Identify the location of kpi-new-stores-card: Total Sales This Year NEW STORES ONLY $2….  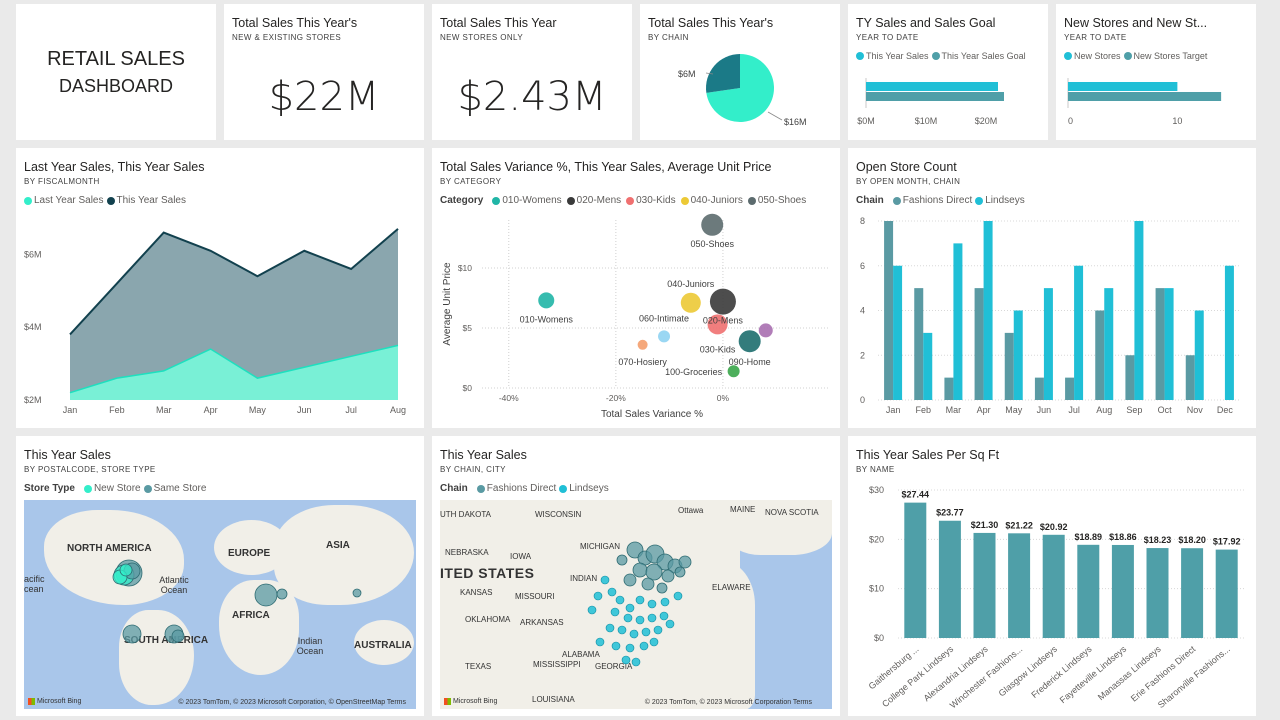
(532, 72).